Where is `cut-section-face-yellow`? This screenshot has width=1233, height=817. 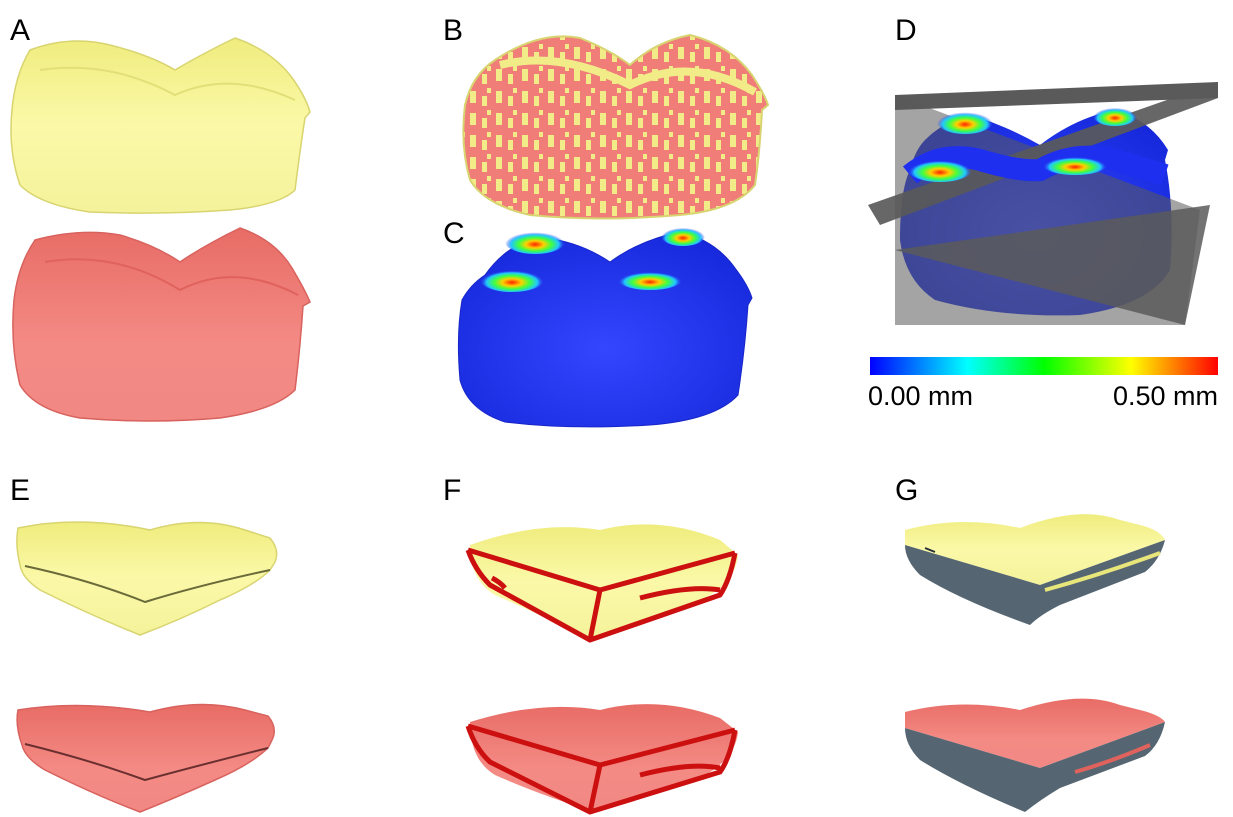 cut-section-face-yellow is located at coordinates (1035, 582).